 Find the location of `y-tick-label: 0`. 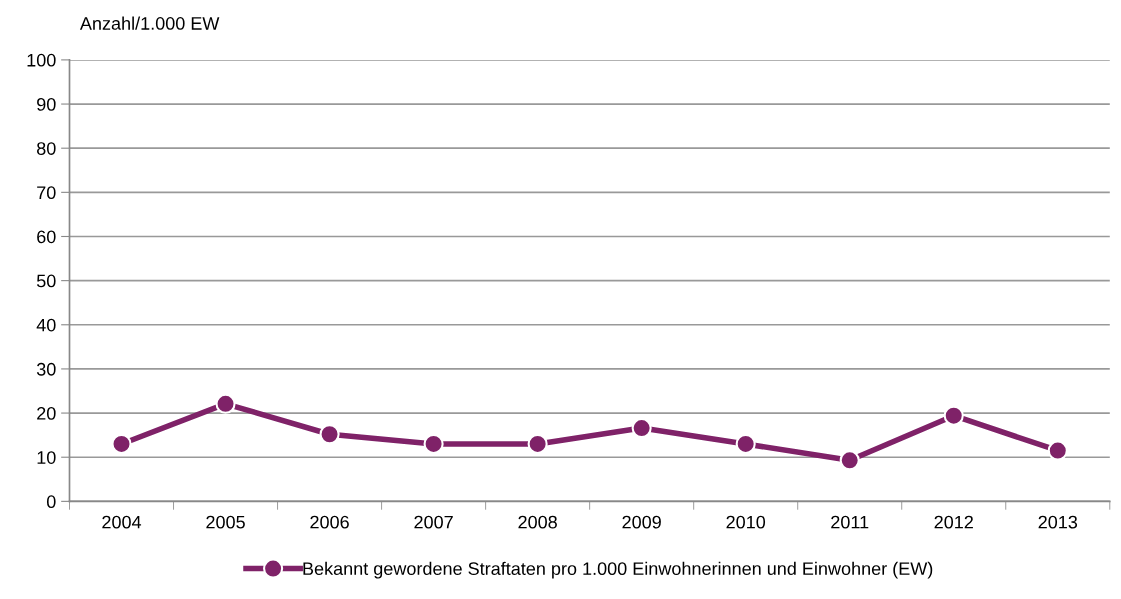

y-tick-label: 0 is located at coordinates (51, 502).